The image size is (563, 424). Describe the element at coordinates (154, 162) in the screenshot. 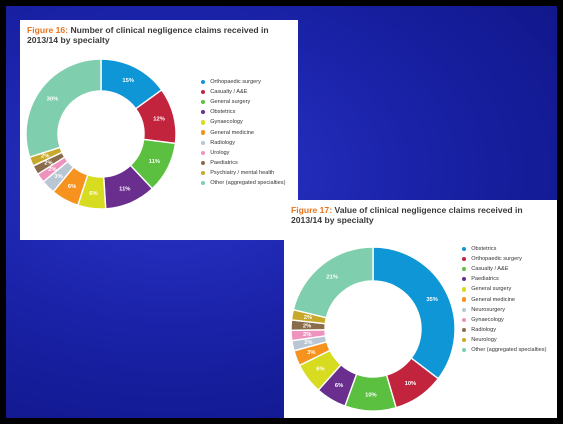

I see `slice-label-general-surgery: 11%` at that location.